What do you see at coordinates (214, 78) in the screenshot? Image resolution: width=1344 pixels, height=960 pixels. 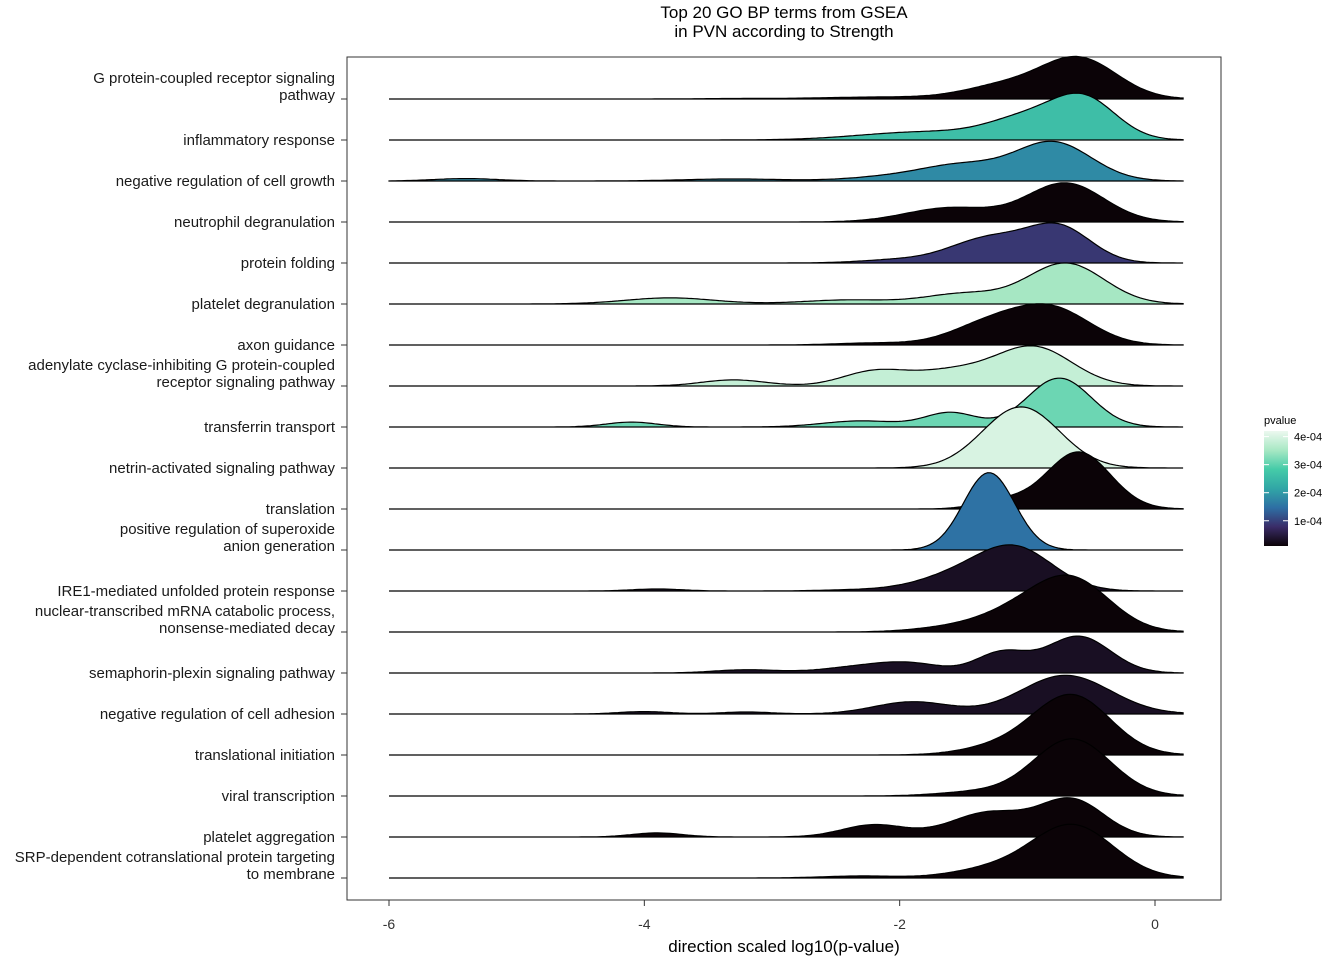 I see `term-label-0-line-0: G protein-coupled receptor signaling` at bounding box center [214, 78].